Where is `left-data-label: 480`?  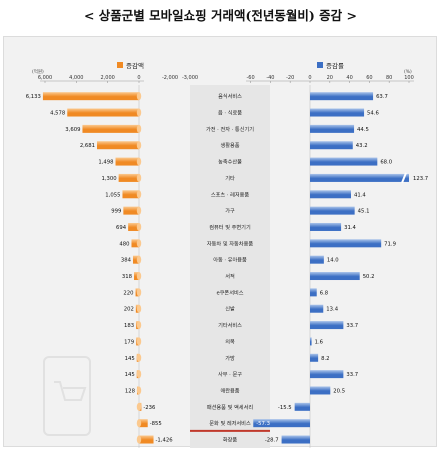
left-data-label: 480 is located at coordinates (124, 244).